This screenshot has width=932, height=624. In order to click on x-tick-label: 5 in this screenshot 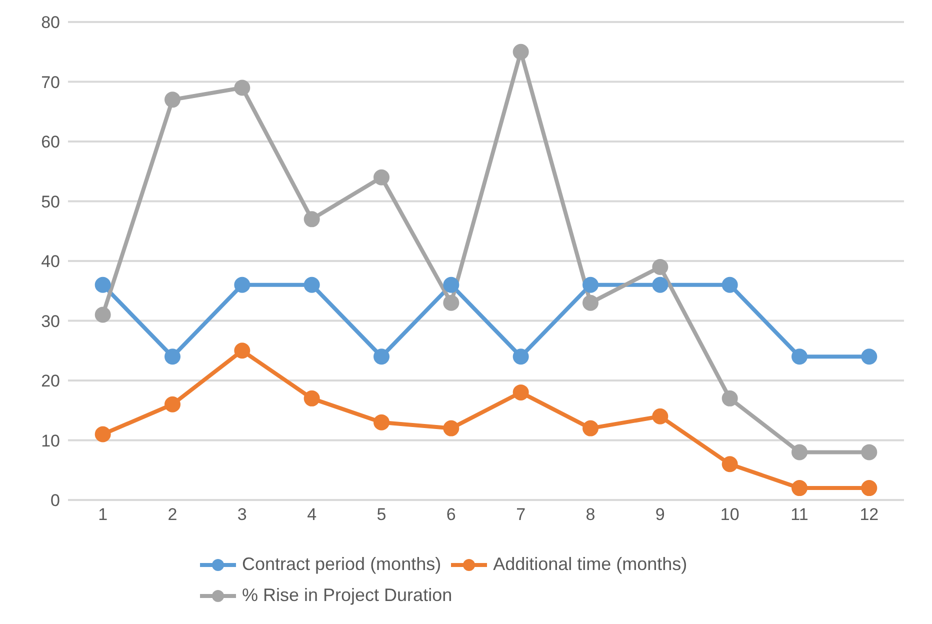, I will do `click(381, 514)`.